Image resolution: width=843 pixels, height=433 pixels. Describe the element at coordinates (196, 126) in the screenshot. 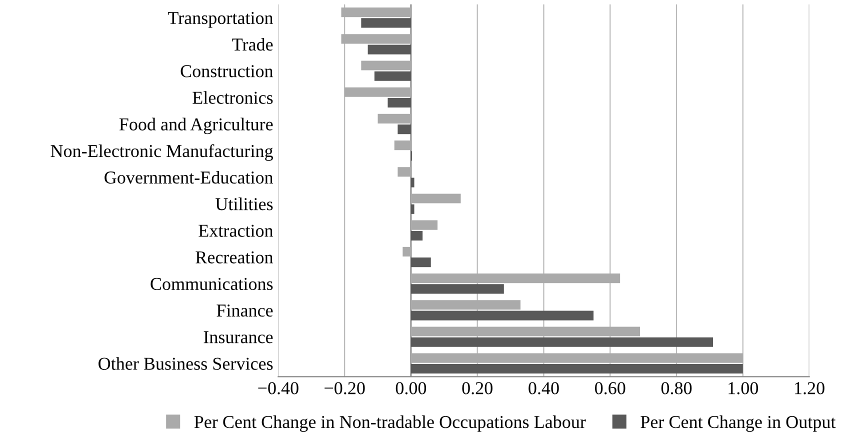

I see `y-tick-label: Food and Agriculture` at that location.